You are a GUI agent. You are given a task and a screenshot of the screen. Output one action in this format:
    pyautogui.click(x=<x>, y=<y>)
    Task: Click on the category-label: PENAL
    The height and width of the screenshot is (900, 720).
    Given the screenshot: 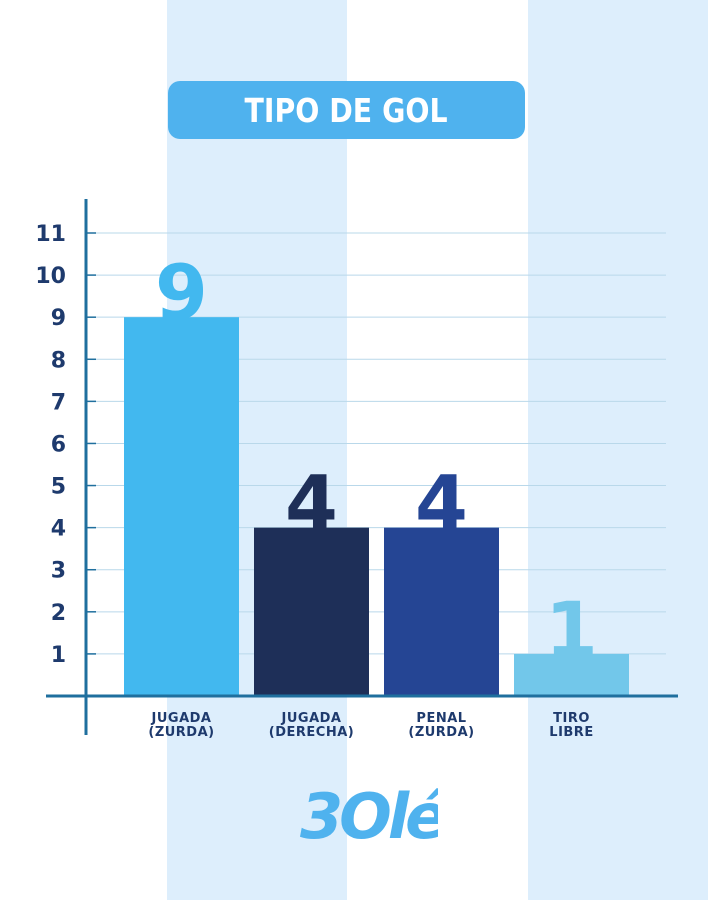 What is the action you would take?
    pyautogui.click(x=441, y=718)
    